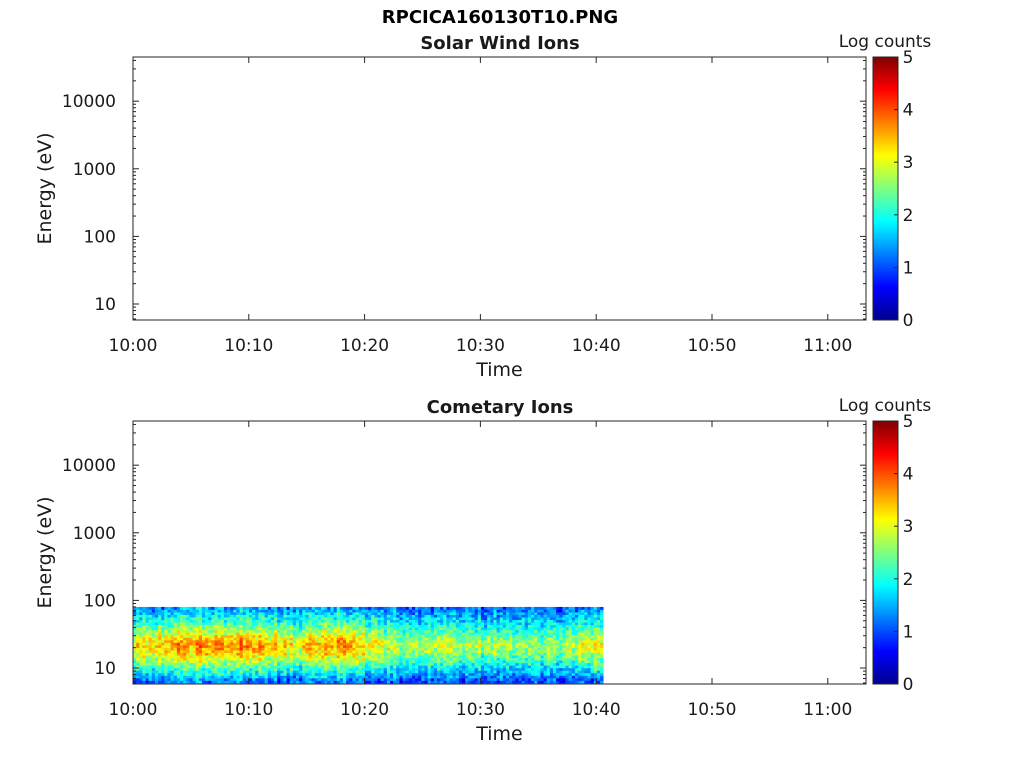 The width and height of the screenshot is (1024, 768). What do you see at coordinates (499, 370) in the screenshot?
I see `x-axis-label: Time` at bounding box center [499, 370].